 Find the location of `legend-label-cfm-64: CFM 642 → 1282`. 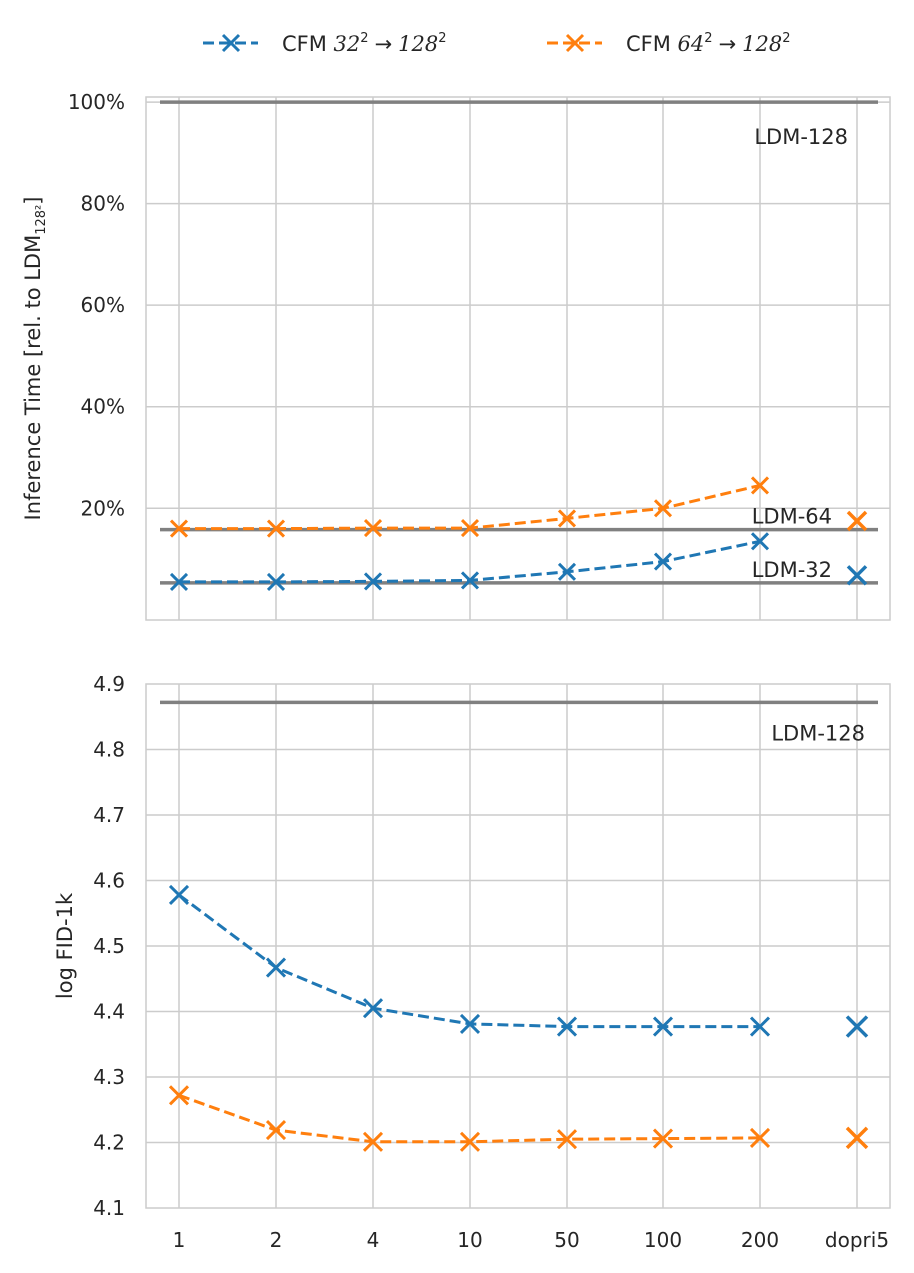

legend-label-cfm-64: CFM 642 → 1282 is located at coordinates (708, 43).